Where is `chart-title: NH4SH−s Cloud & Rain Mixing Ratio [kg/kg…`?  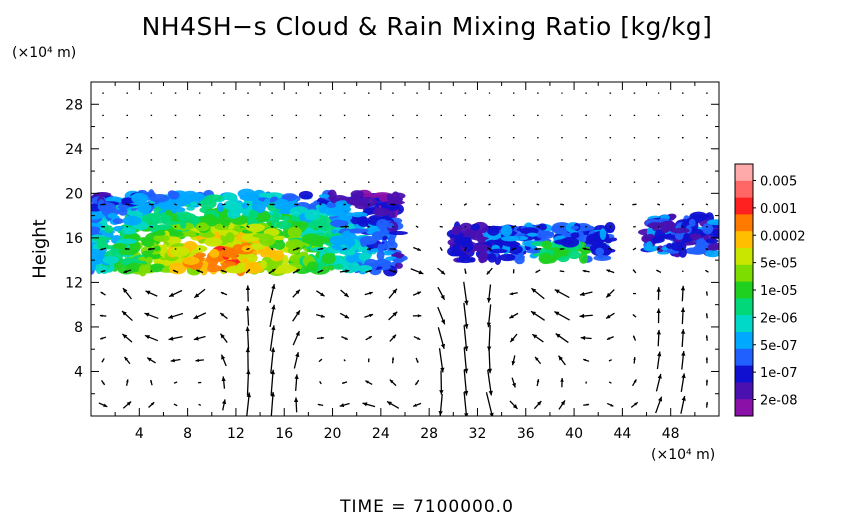 chart-title: NH4SH−s Cloud & Rain Mixing Ratio [kg/kg… is located at coordinates (427, 26).